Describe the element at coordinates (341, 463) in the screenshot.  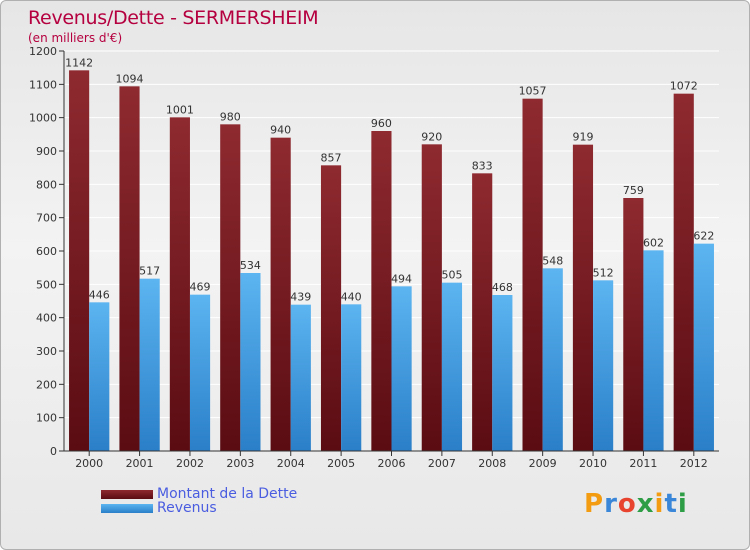
I see `x-tick-label: 2005` at that location.